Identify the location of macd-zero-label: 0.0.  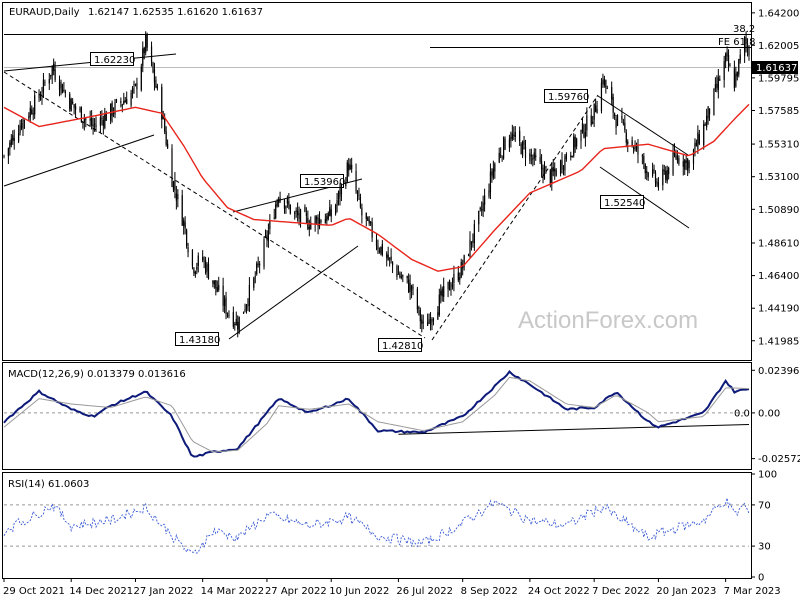
(742, 413).